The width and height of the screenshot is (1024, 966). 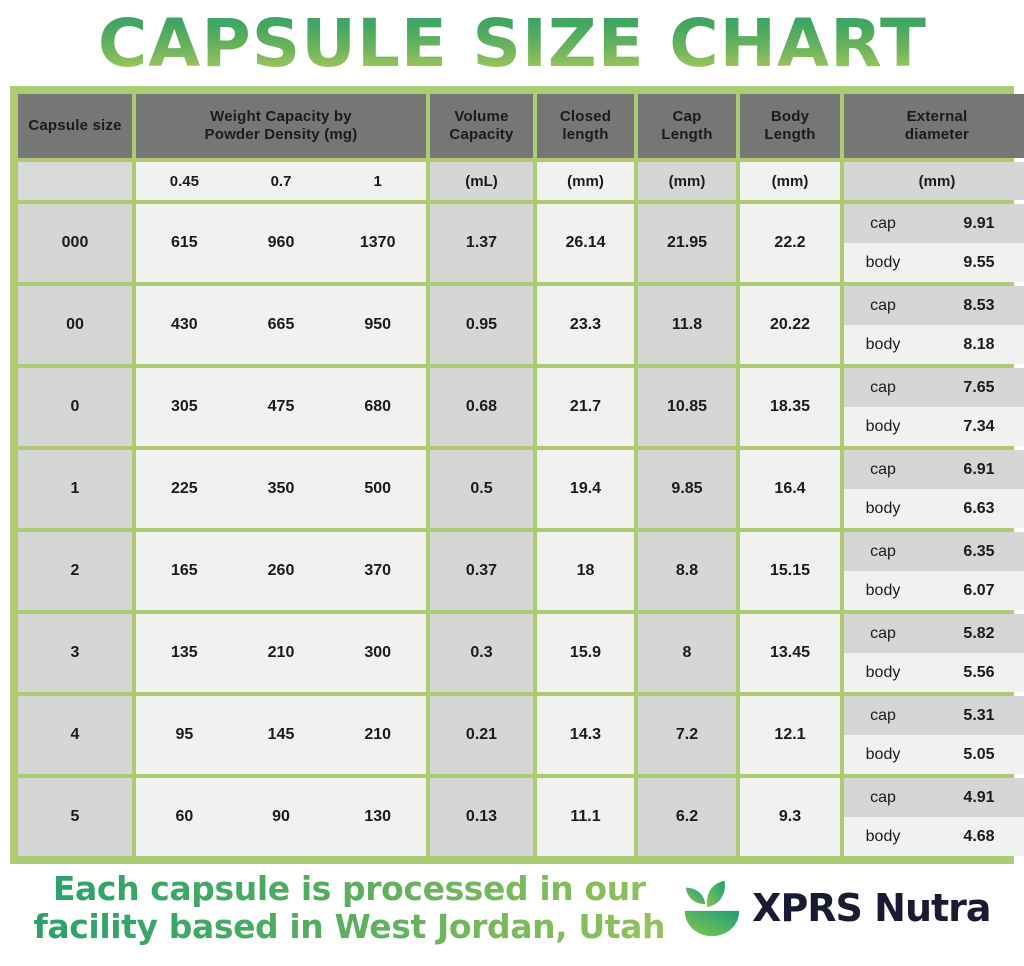 I want to click on cell-weight-1: 500, so click(x=378, y=488).